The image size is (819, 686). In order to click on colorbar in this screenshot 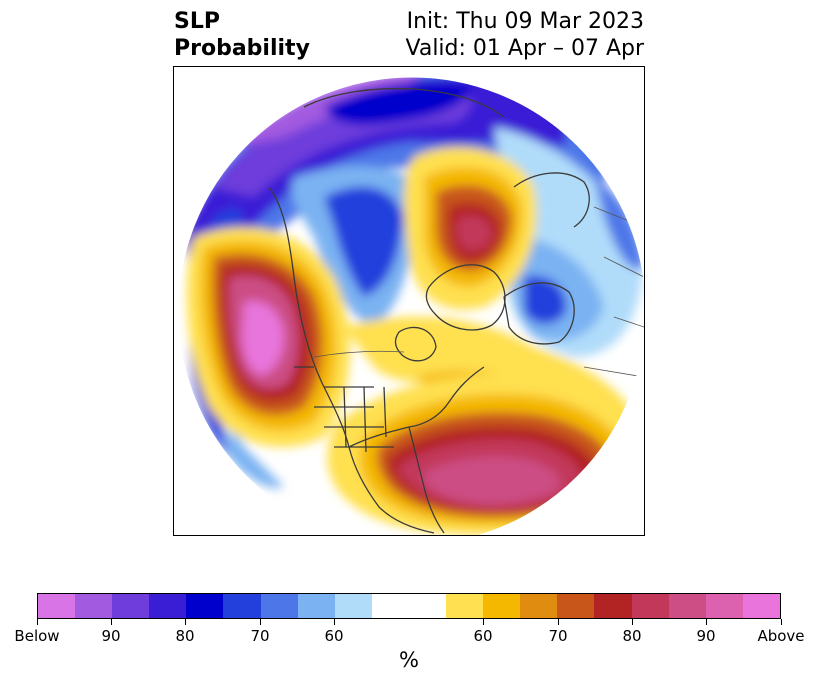, I will do `click(409, 606)`.